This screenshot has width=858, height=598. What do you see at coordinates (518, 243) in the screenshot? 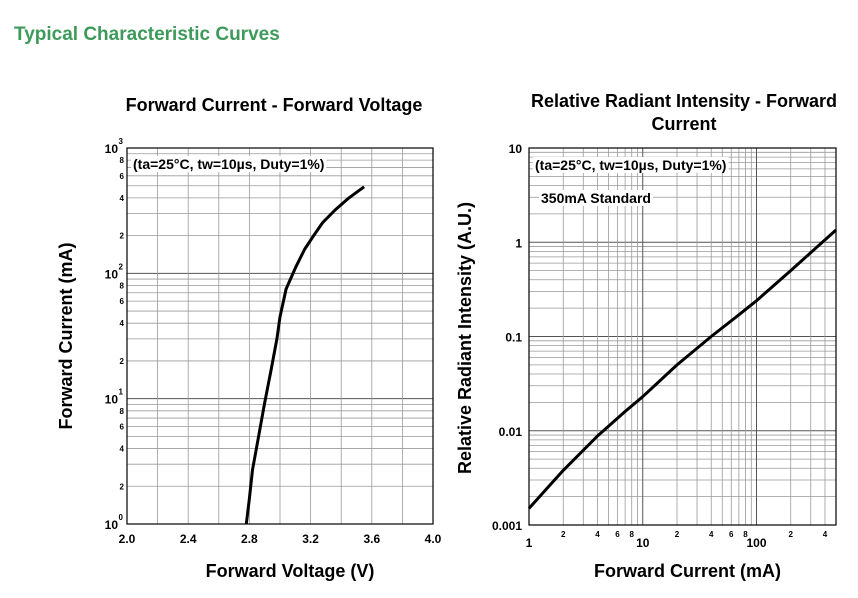
I see `y-tick-label: 1` at bounding box center [518, 243].